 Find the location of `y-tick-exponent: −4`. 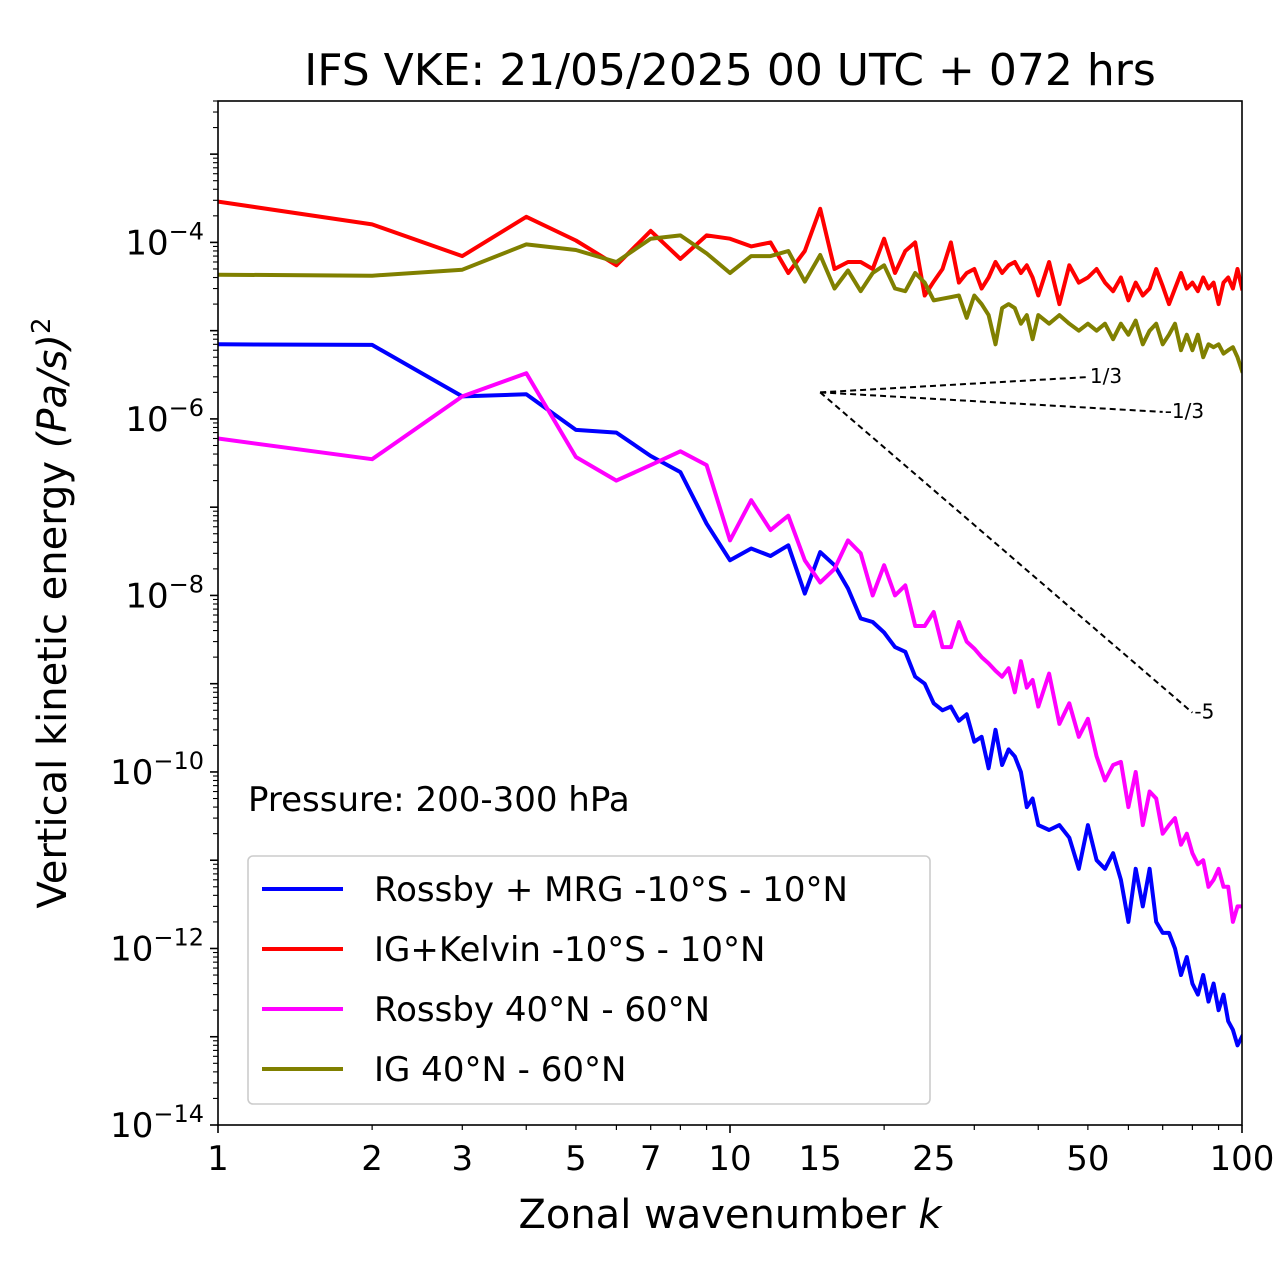

y-tick-exponent: −4 is located at coordinates (186, 231).